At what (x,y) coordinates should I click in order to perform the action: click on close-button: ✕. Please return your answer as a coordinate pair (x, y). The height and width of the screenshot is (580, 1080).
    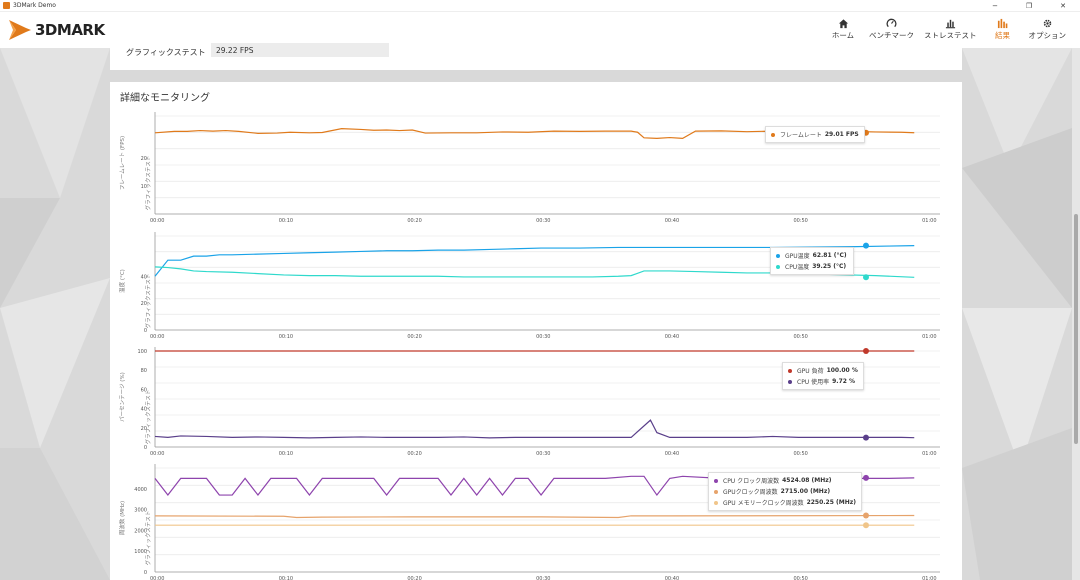
    Looking at the image, I should click on (1063, 6).